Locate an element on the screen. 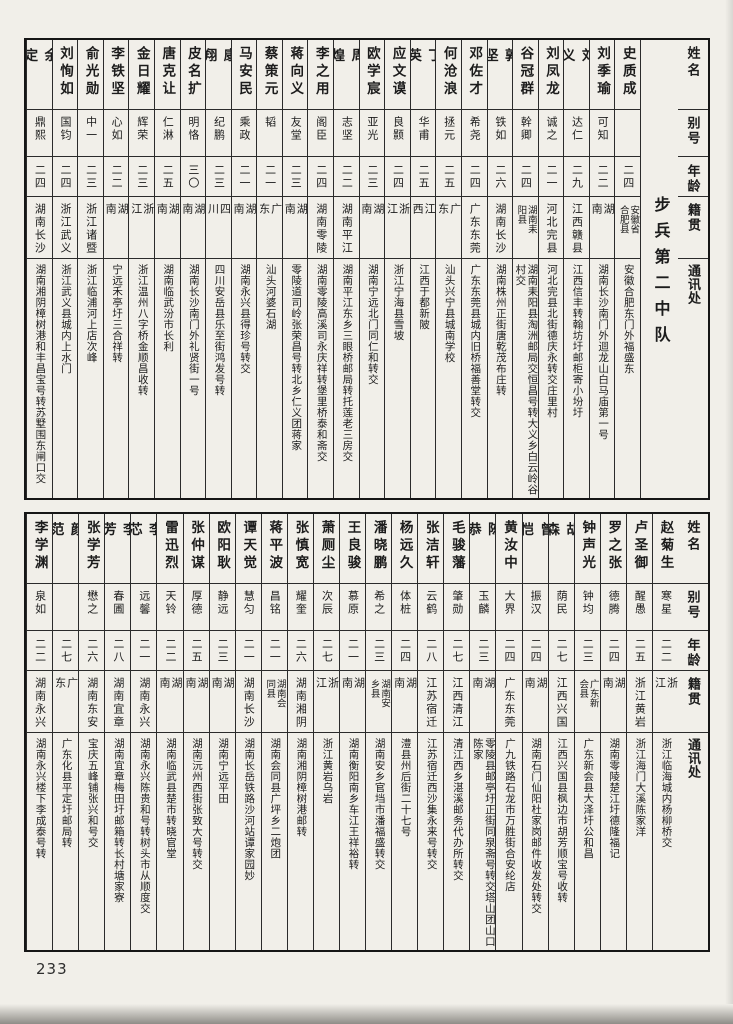  entry-name: 李之用 is located at coordinates (321, 72).